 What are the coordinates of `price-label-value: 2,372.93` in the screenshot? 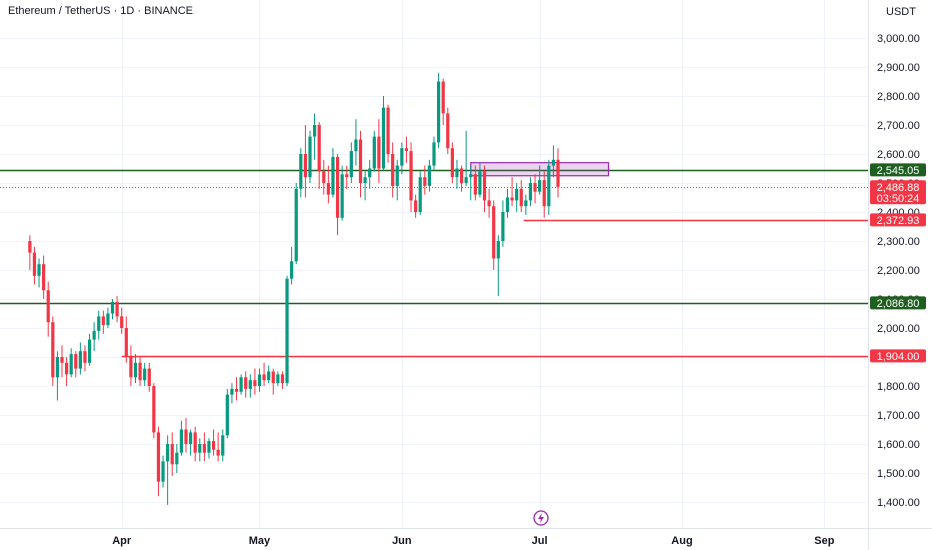 It's located at (898, 221).